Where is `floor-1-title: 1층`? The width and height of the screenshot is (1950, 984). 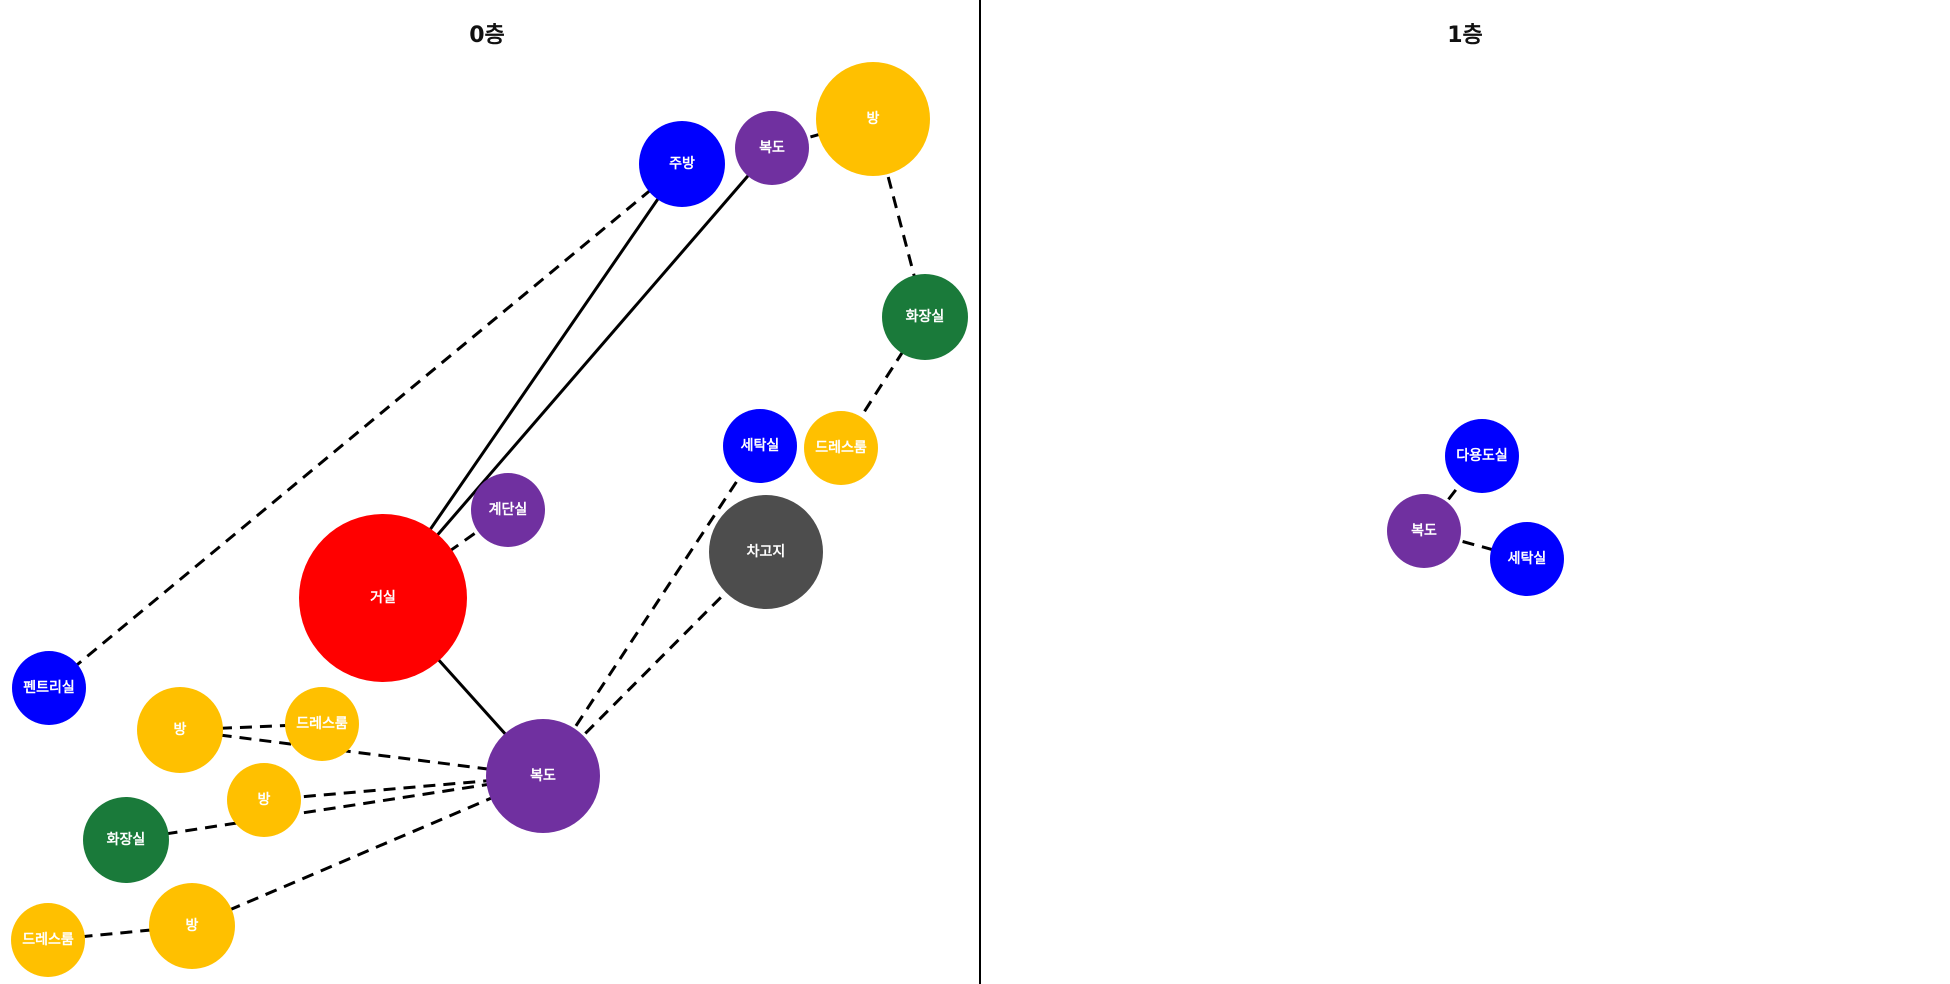 floor-1-title: 1층 is located at coordinates (1465, 35).